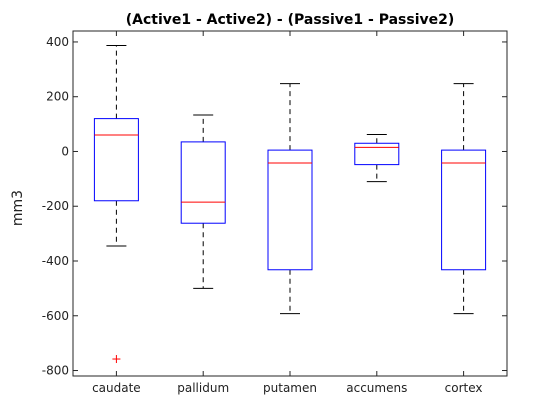  I want to click on y-tick-label: 0, so click(65, 151).